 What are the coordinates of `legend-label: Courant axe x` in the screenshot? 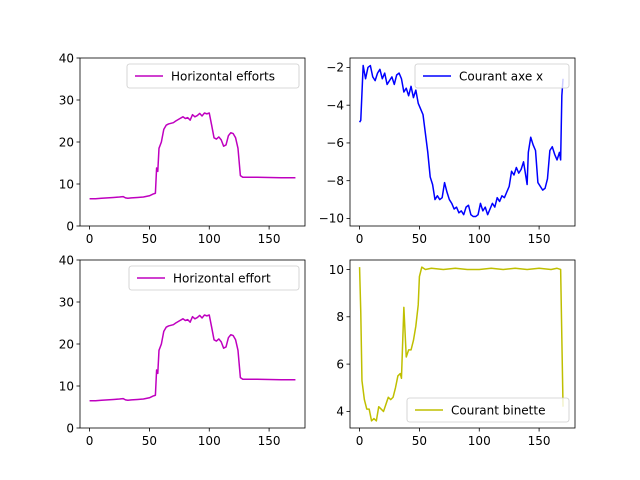 It's located at (501, 76).